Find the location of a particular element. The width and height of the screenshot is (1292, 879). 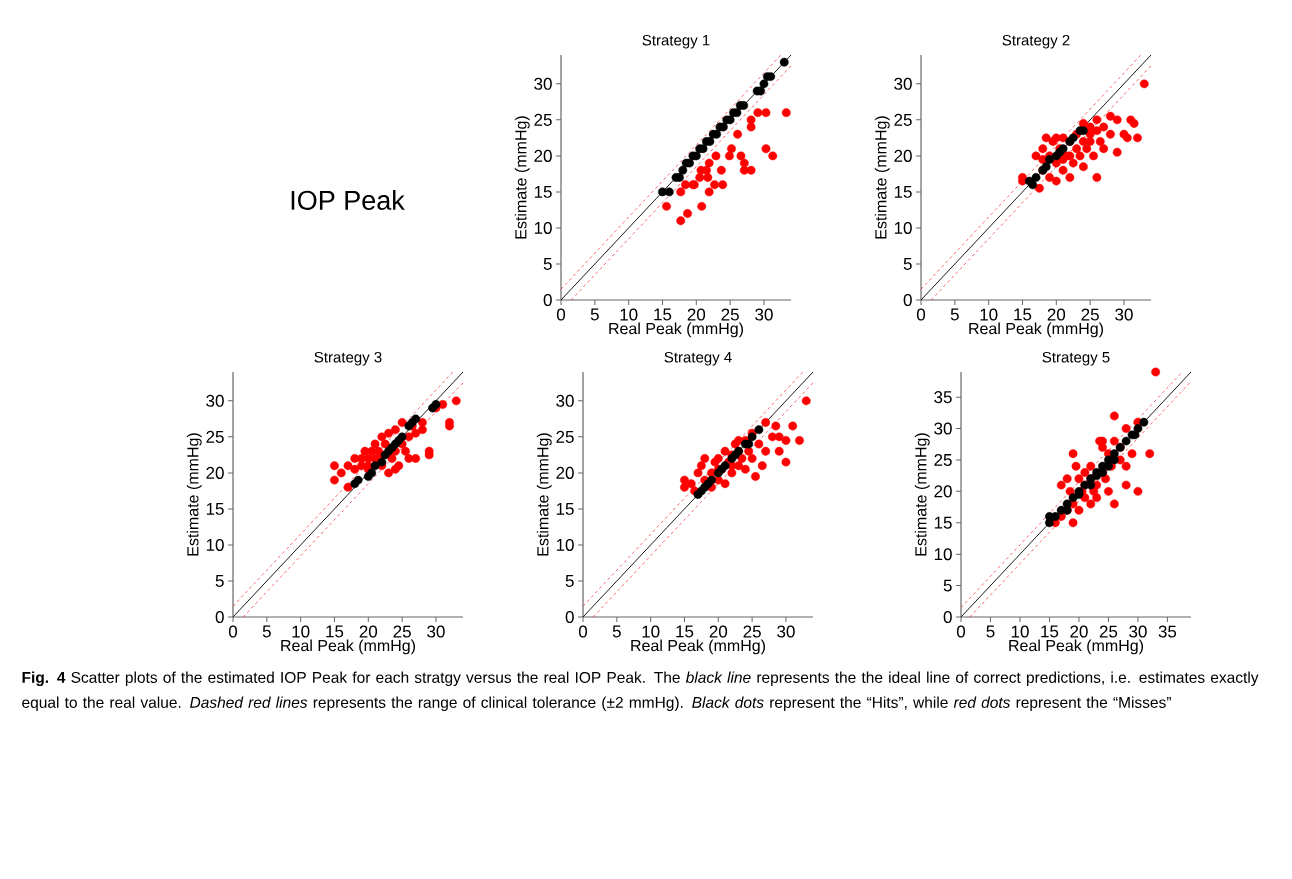

text: IOP Peak is located at coordinates (348, 200).